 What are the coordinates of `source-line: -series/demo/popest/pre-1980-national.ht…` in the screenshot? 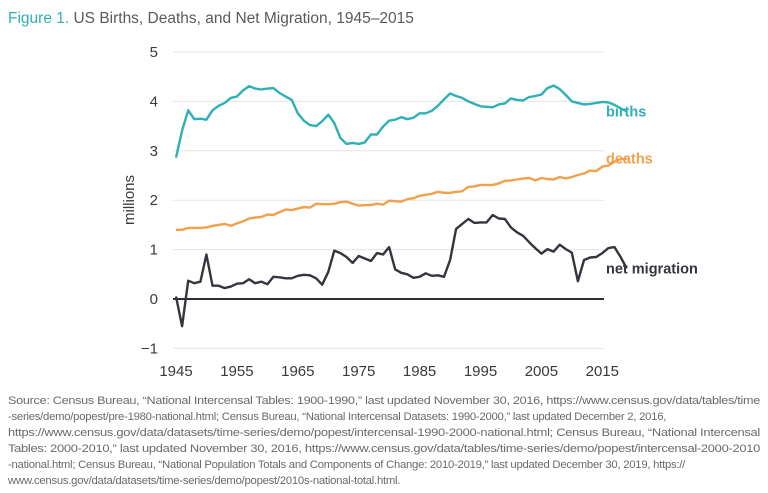 It's located at (337, 417).